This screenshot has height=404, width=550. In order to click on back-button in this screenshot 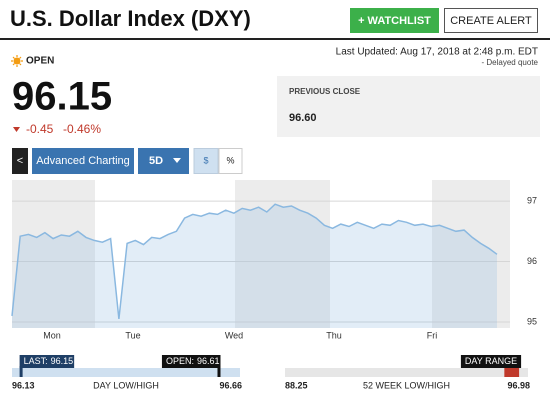, I will do `click(20, 161)`.